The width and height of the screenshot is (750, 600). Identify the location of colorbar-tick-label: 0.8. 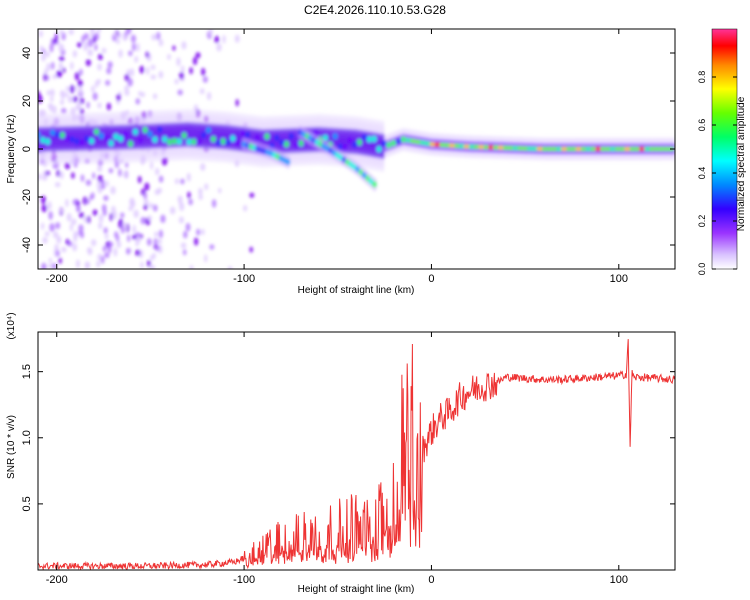
(702, 77).